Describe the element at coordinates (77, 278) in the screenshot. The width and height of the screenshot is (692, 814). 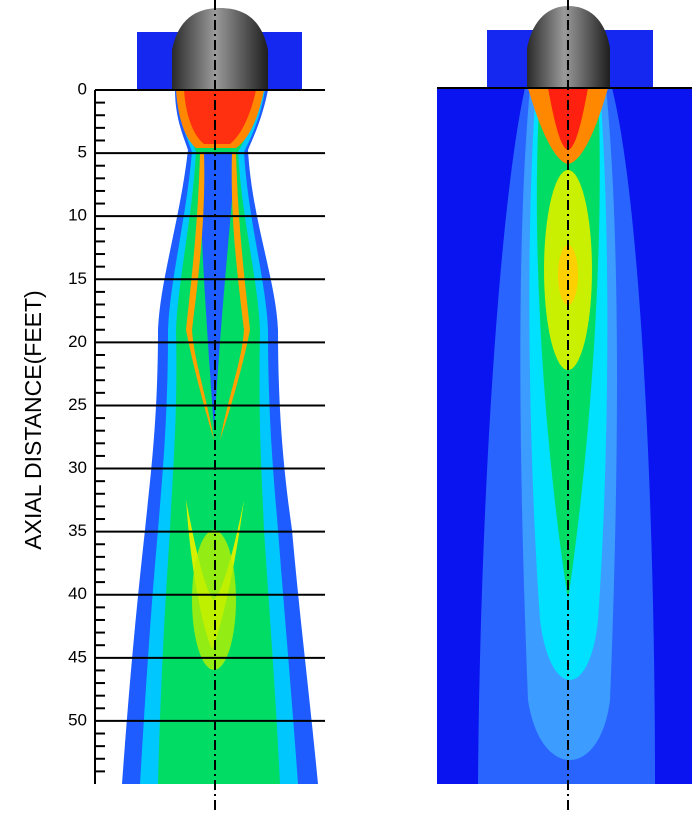
I see `y-tick-label: 15` at that location.